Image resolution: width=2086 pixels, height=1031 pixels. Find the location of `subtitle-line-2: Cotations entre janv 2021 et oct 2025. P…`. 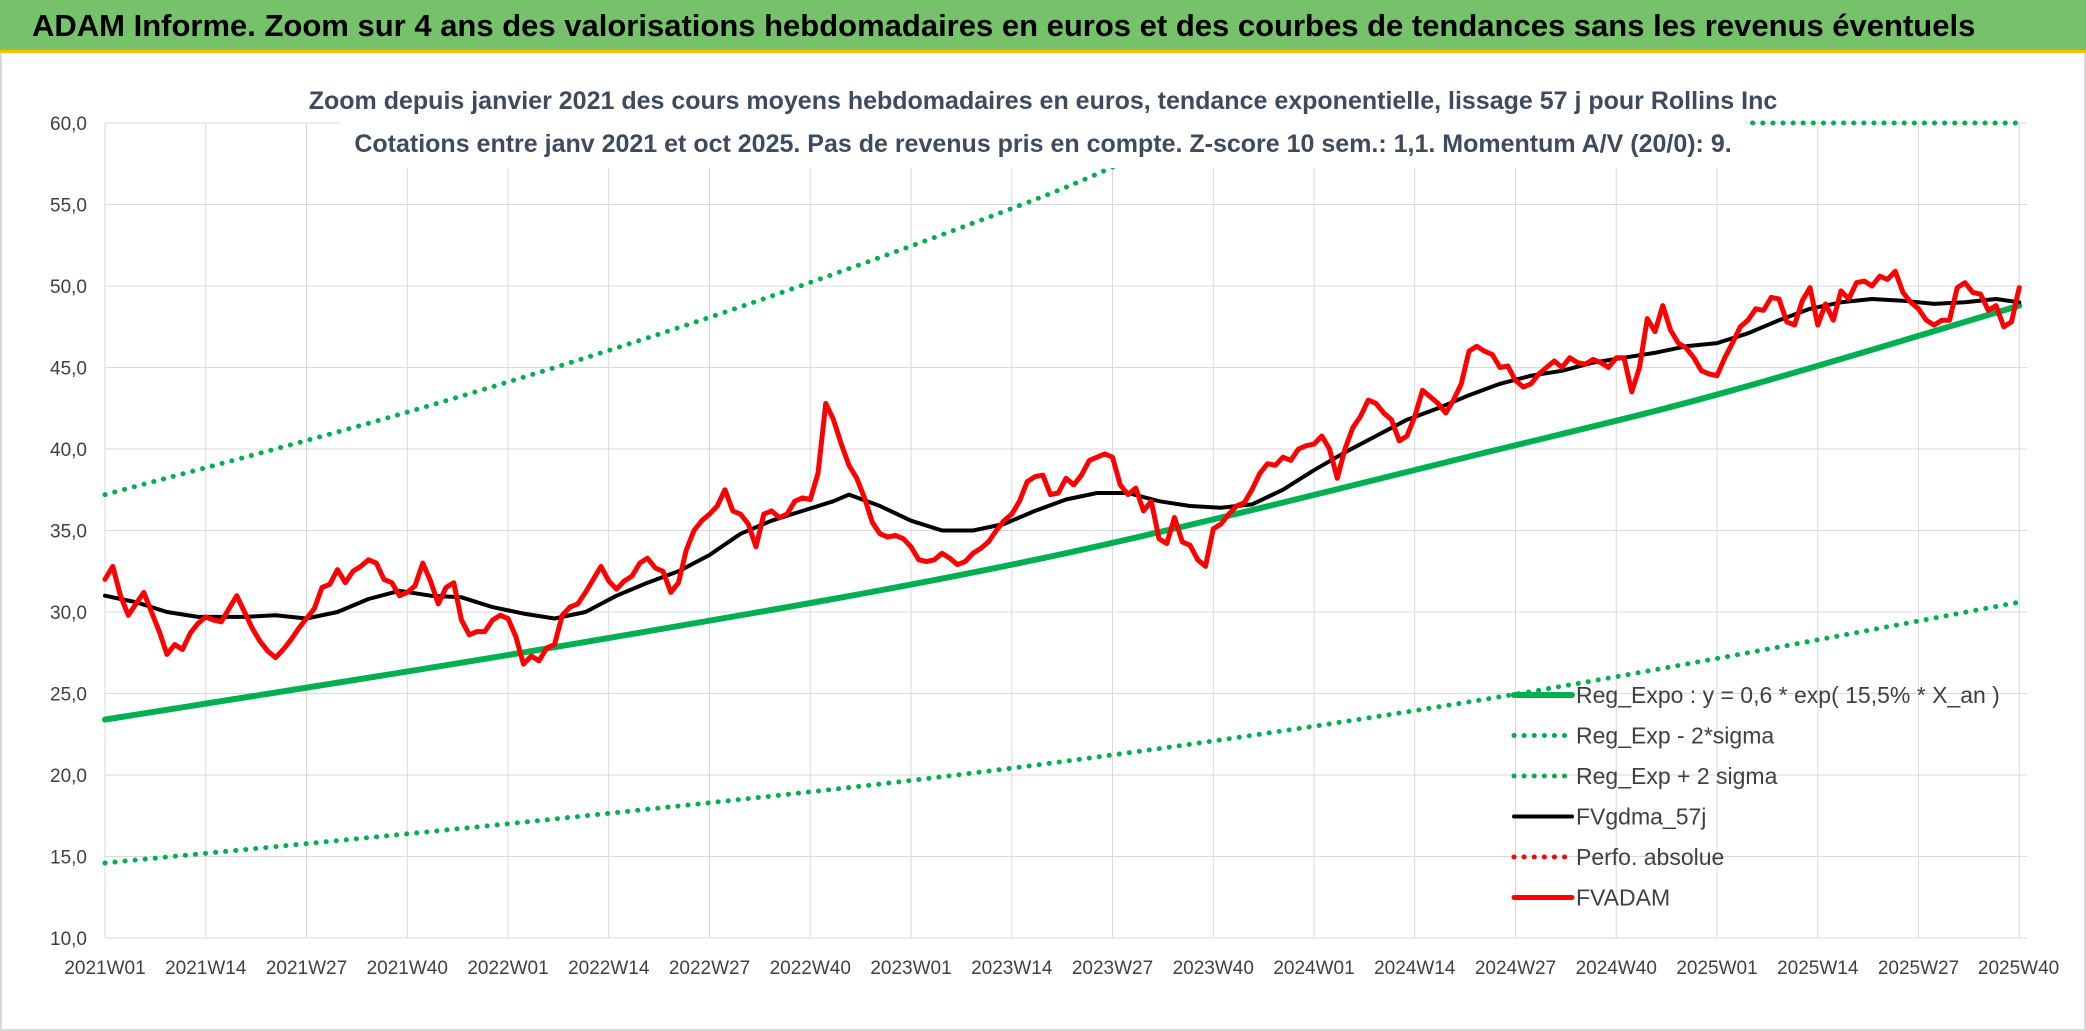

subtitle-line-2: Cotations entre janv 2021 et oct 2025. P… is located at coordinates (1042, 144).